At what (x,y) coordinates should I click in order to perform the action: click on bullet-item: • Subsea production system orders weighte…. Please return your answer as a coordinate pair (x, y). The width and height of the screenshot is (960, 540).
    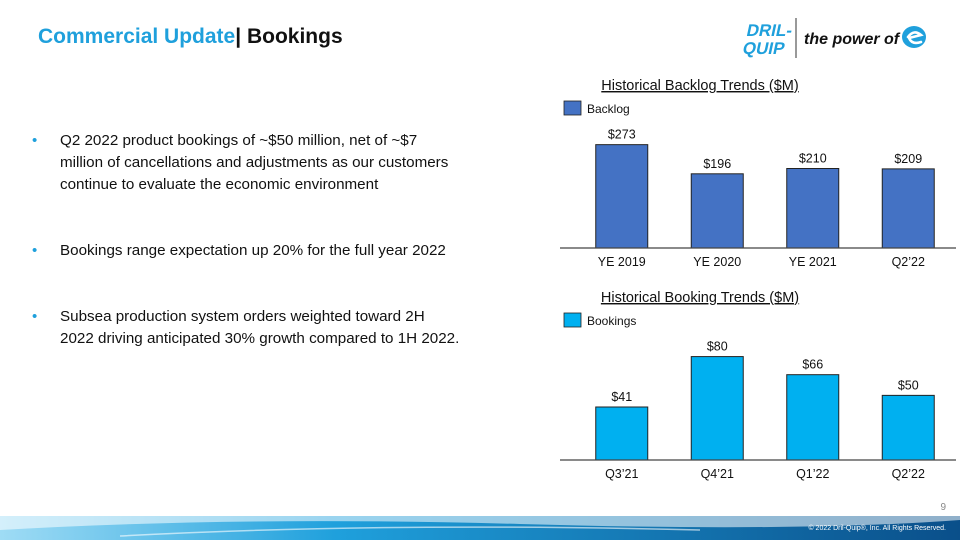
    Looking at the image, I should click on (247, 328).